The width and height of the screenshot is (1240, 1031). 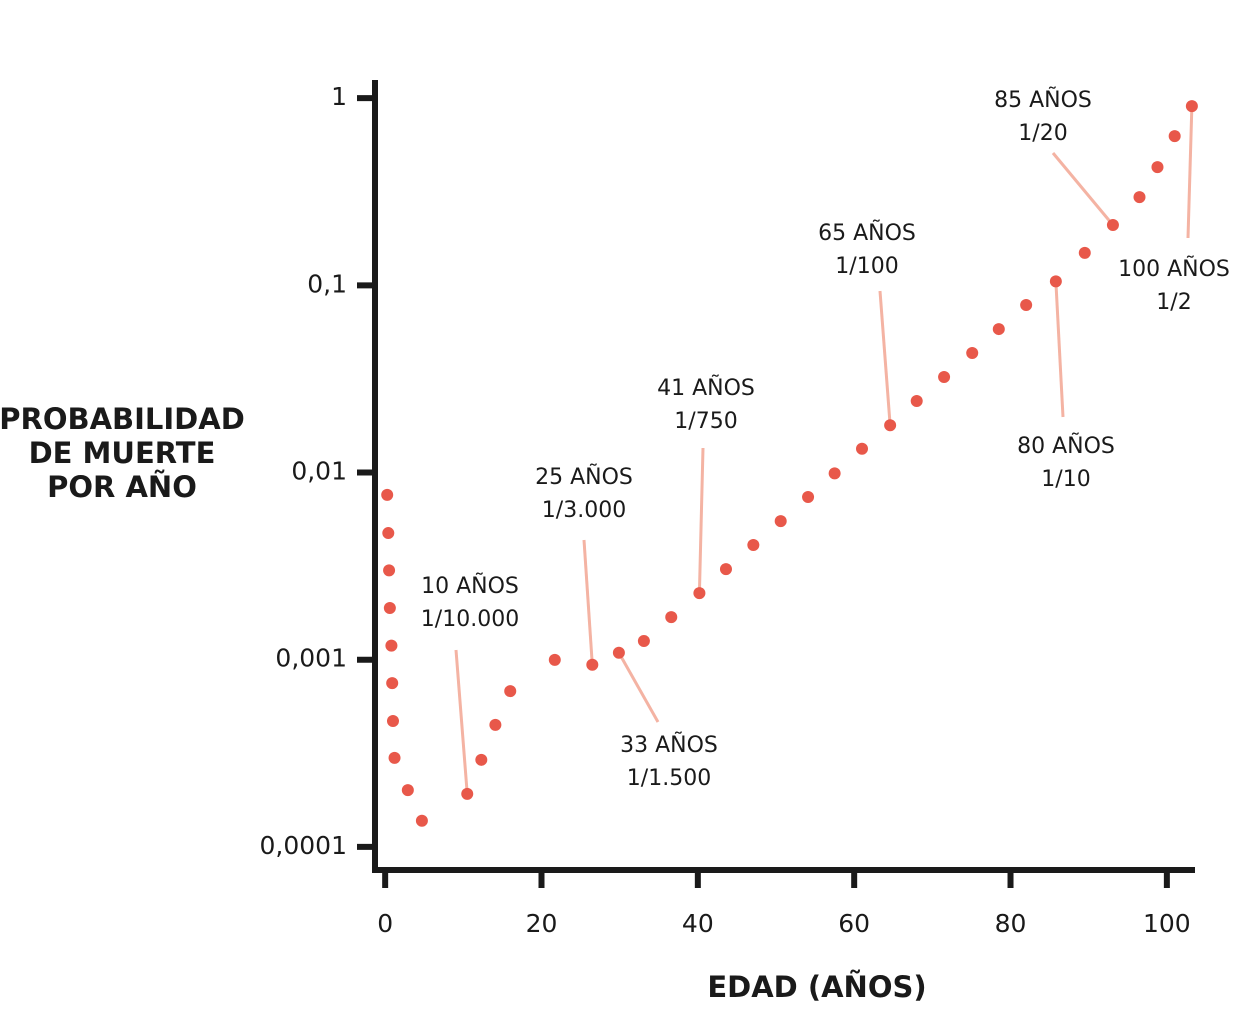 What do you see at coordinates (1043, 99) in the screenshot?
I see `annotation: 85 AÑOS` at bounding box center [1043, 99].